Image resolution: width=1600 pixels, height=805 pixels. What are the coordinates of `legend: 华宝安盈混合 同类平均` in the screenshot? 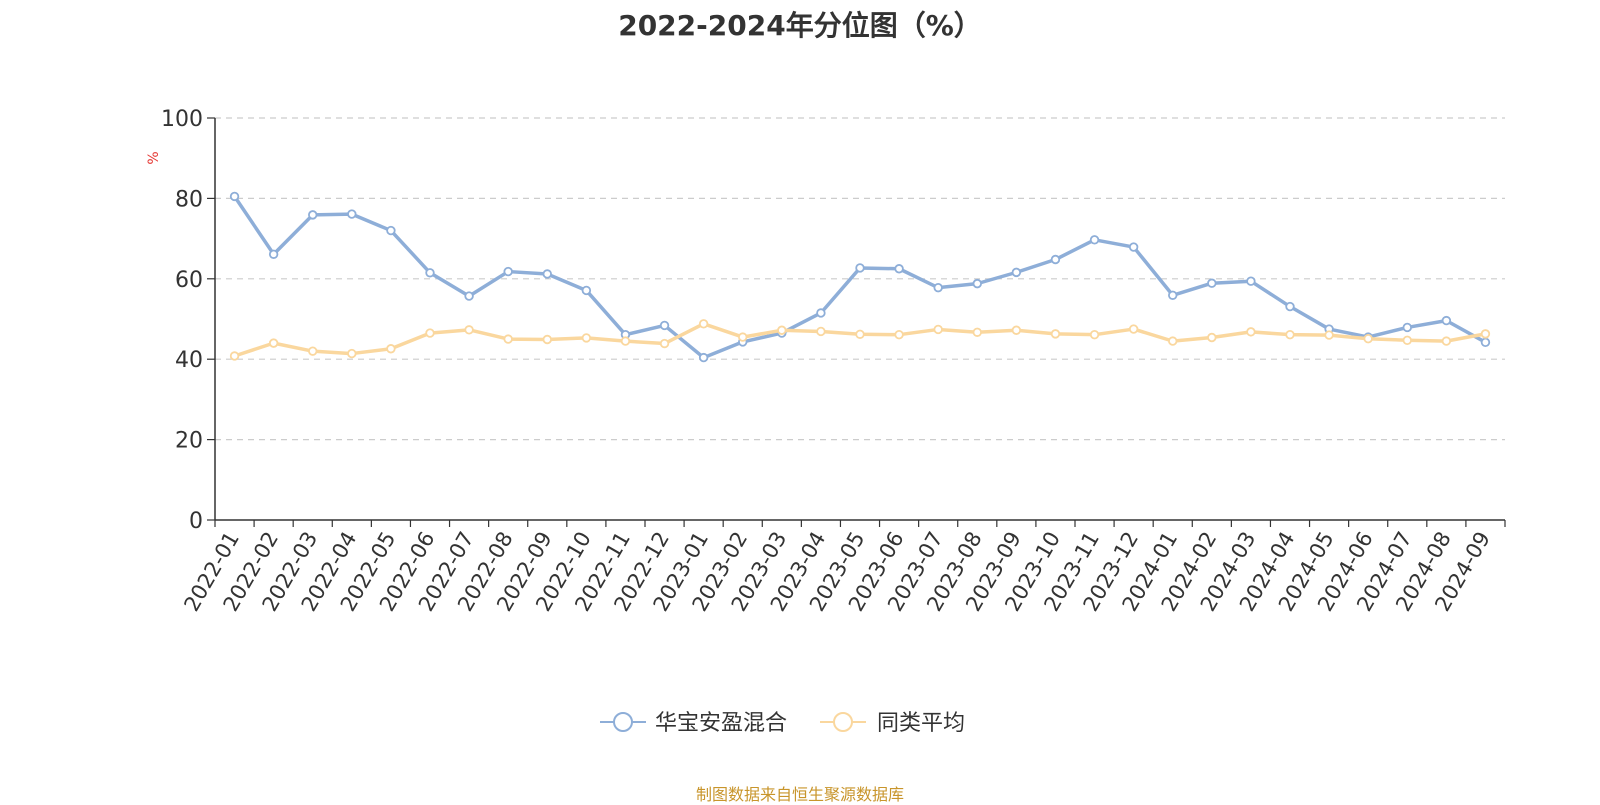 It's located at (782, 723).